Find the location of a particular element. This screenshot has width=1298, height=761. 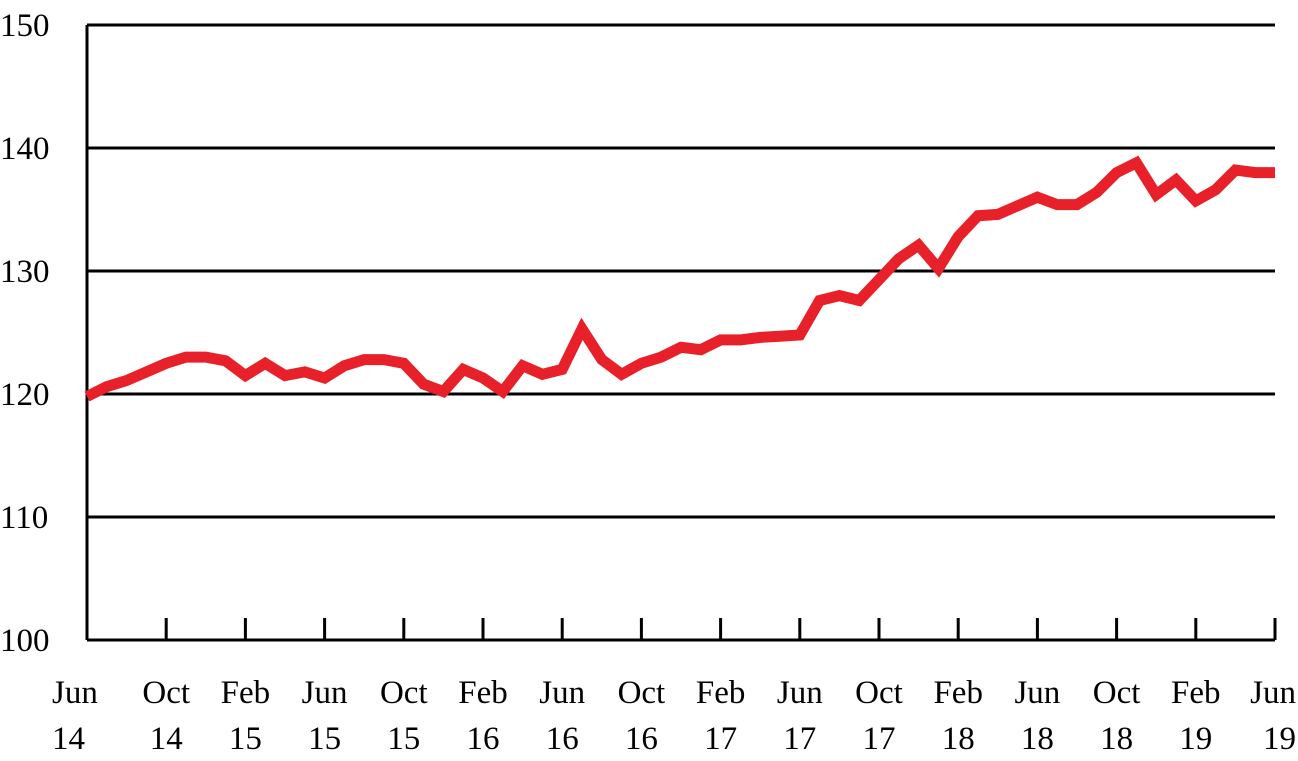

y-tick-label: 100 is located at coordinates (25, 641).